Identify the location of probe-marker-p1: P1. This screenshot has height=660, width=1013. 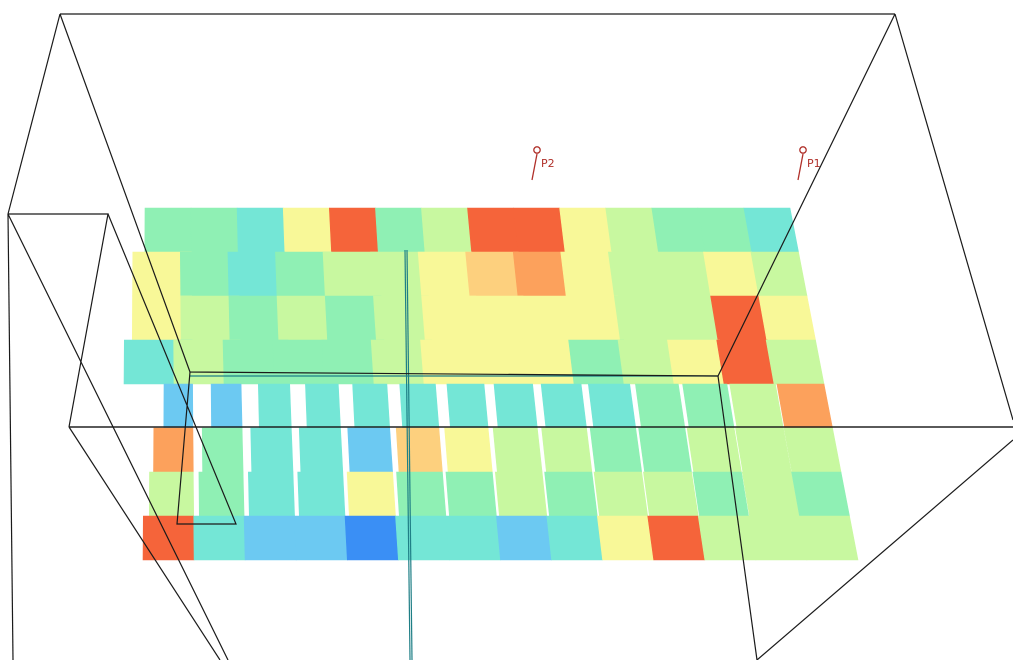
(809, 163).